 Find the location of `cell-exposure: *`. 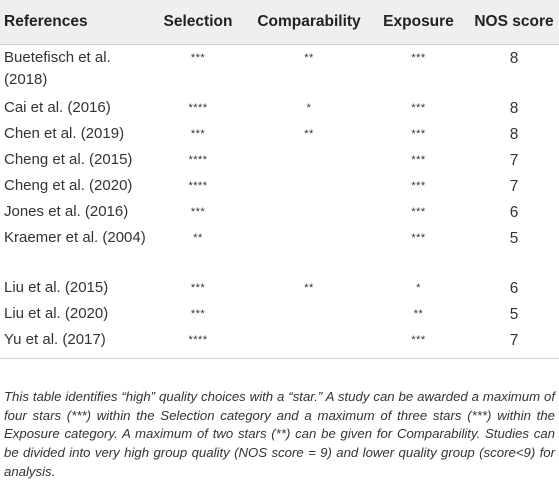

cell-exposure: * is located at coordinates (418, 287).